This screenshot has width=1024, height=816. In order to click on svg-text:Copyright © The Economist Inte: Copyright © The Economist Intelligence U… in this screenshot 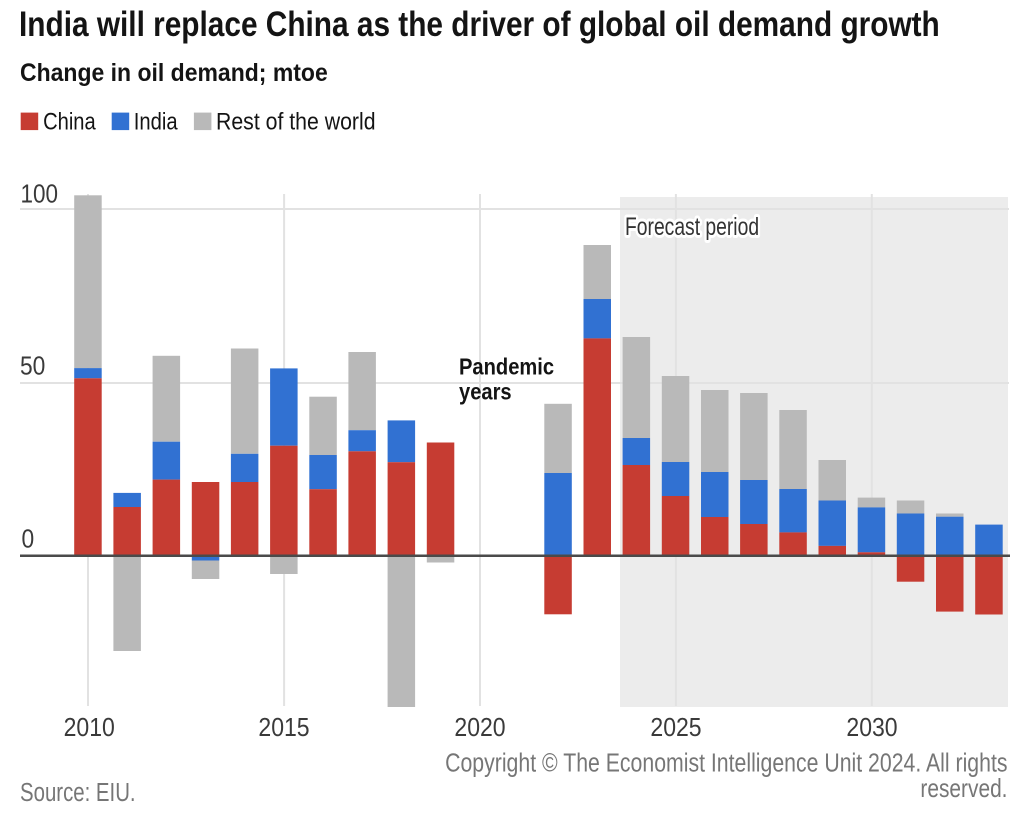, I will do `click(726, 763)`.